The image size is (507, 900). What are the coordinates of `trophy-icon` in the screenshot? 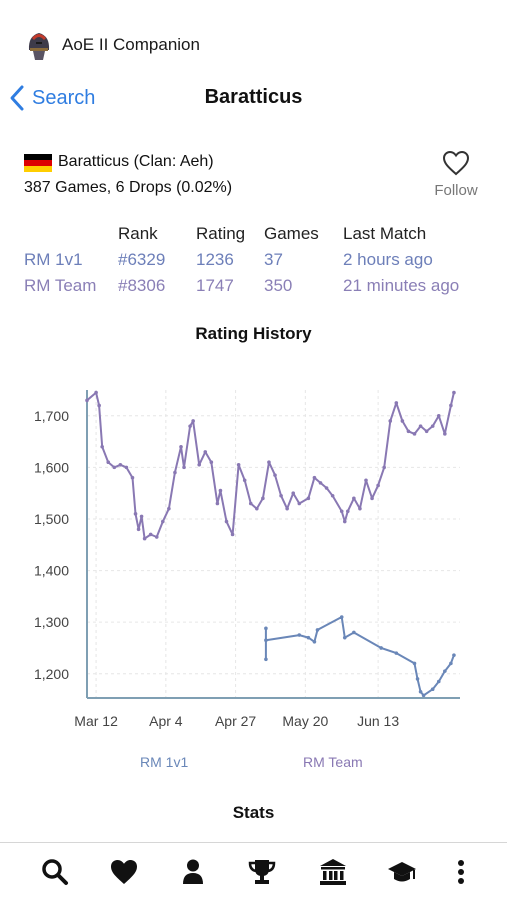 It's located at (262, 872).